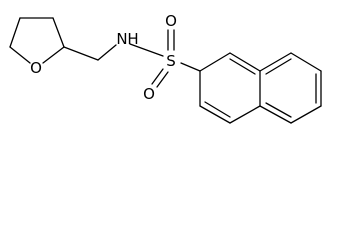 This screenshot has width=346, height=240. What do you see at coordinates (121, 39) in the screenshot?
I see `atom-label: N` at bounding box center [121, 39].